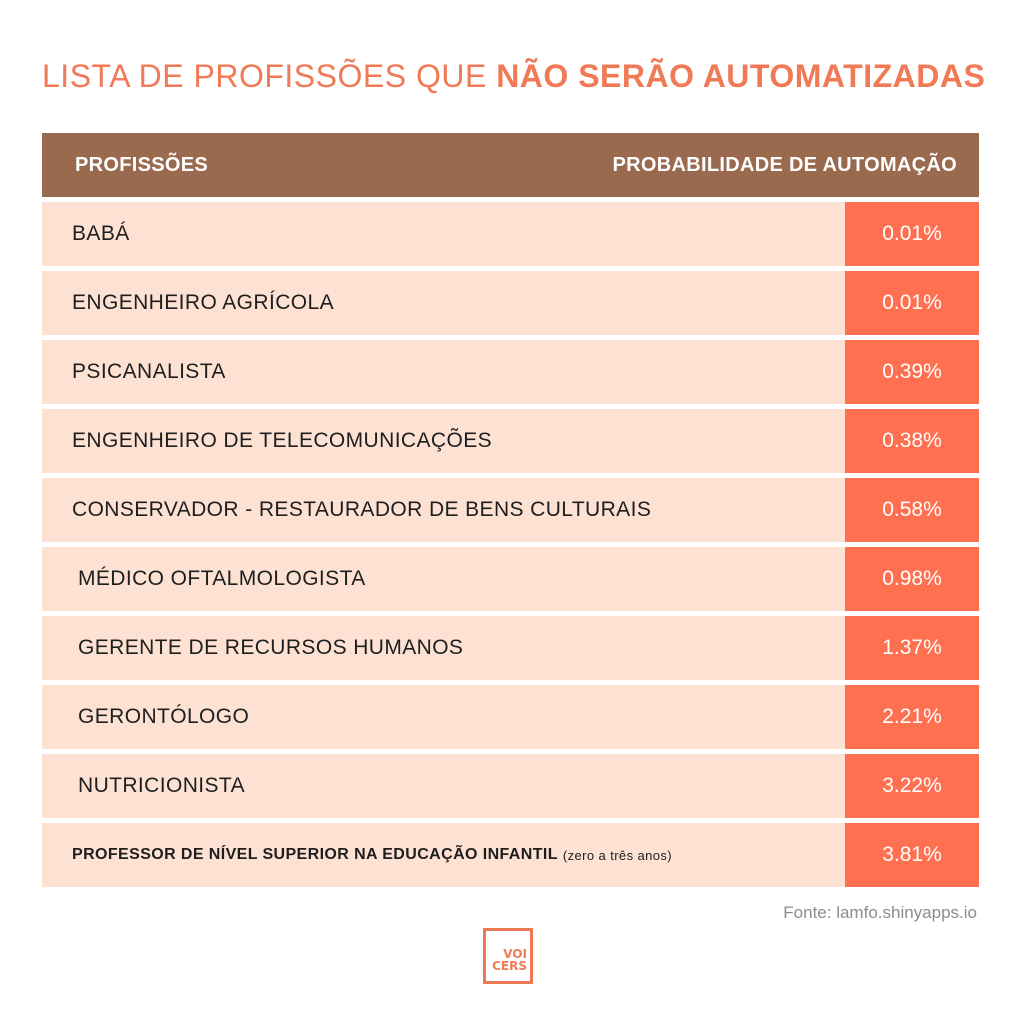 The width and height of the screenshot is (1024, 1024). I want to click on automation-probability: 2.21%, so click(912, 717).